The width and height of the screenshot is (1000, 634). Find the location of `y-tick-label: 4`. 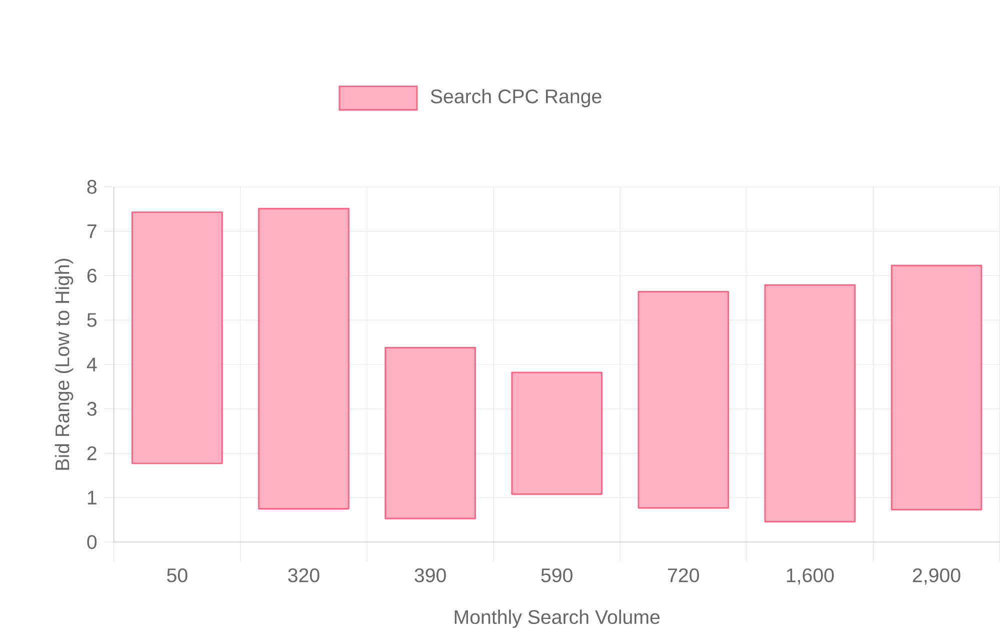

y-tick-label: 4 is located at coordinates (91, 364).